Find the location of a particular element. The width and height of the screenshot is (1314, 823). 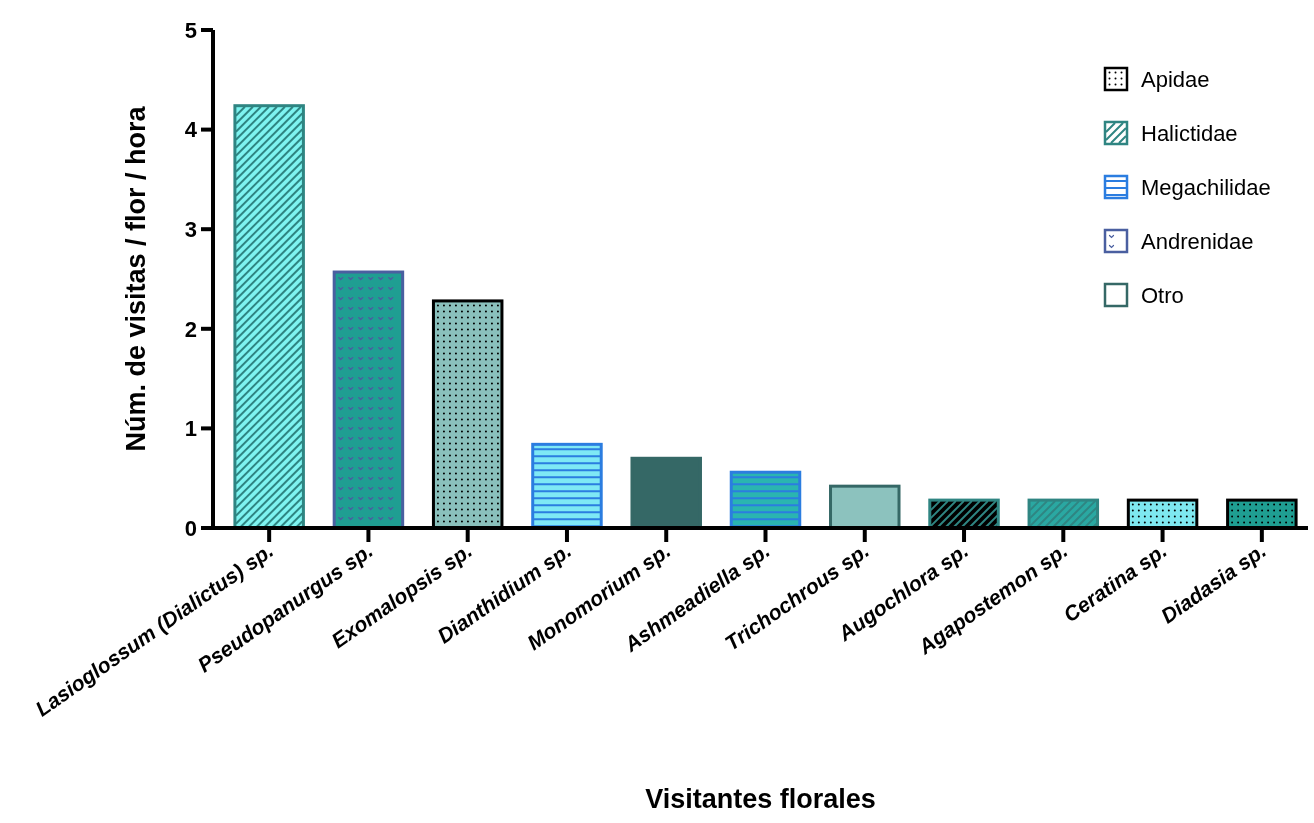

legend-label: Halictidae is located at coordinates (1189, 133).